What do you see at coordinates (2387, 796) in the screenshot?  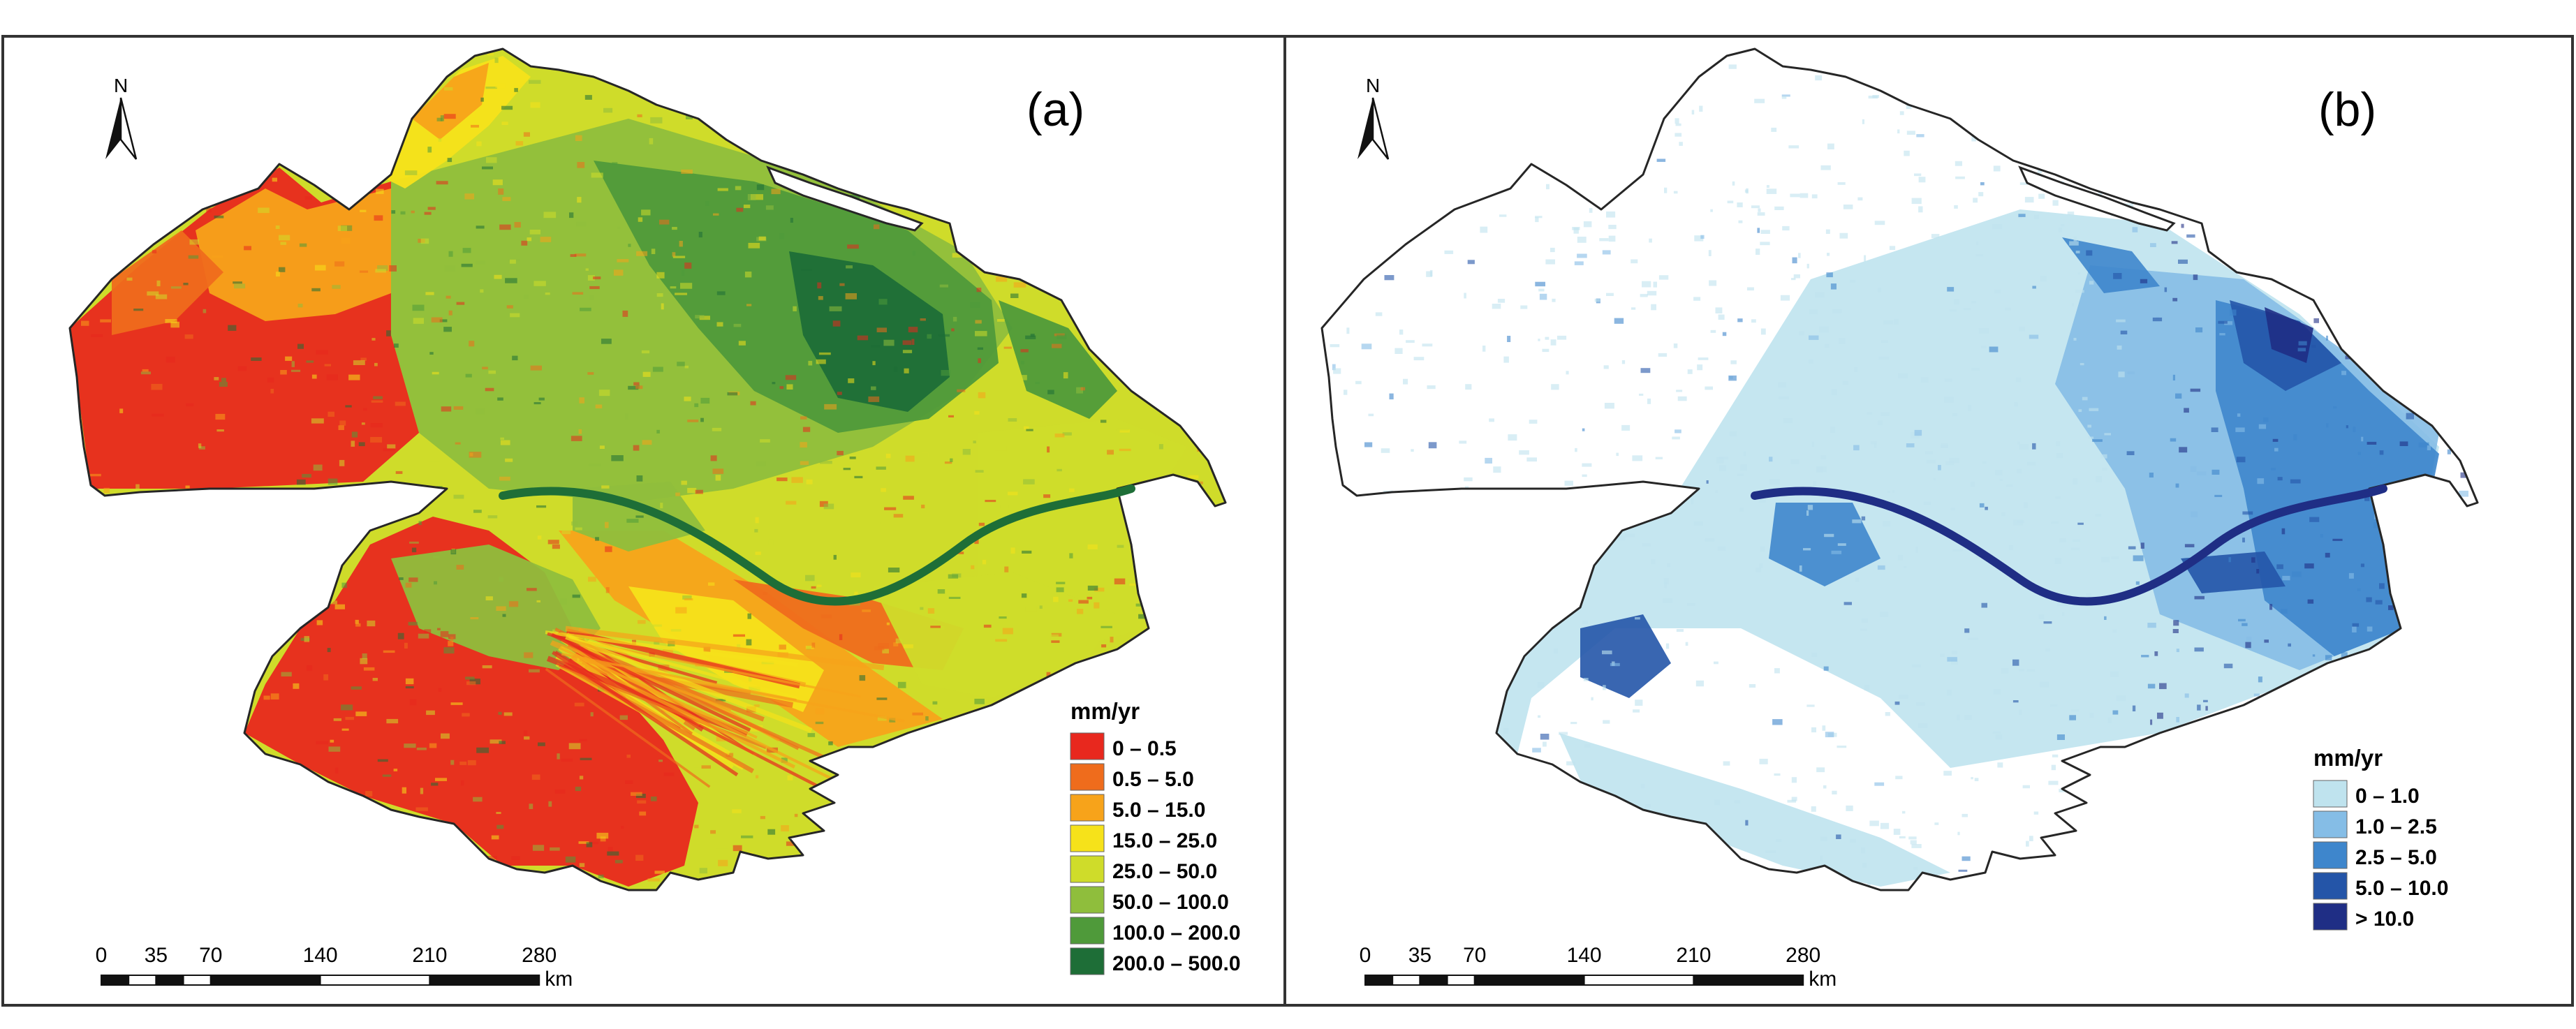 I see `panel-b-legend-label-0: 0 – 1.0` at bounding box center [2387, 796].